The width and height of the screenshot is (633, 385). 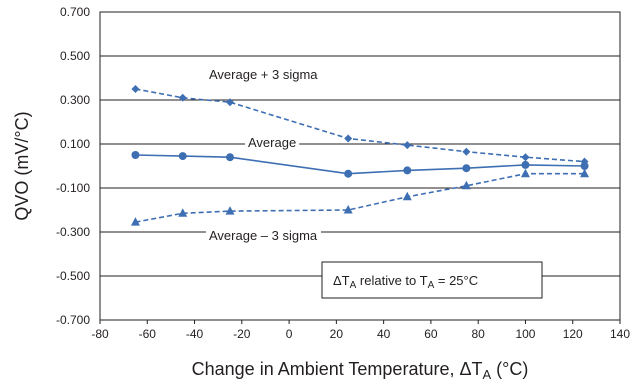 I want to click on y-tick-label: 0.700, so click(x=75, y=12).